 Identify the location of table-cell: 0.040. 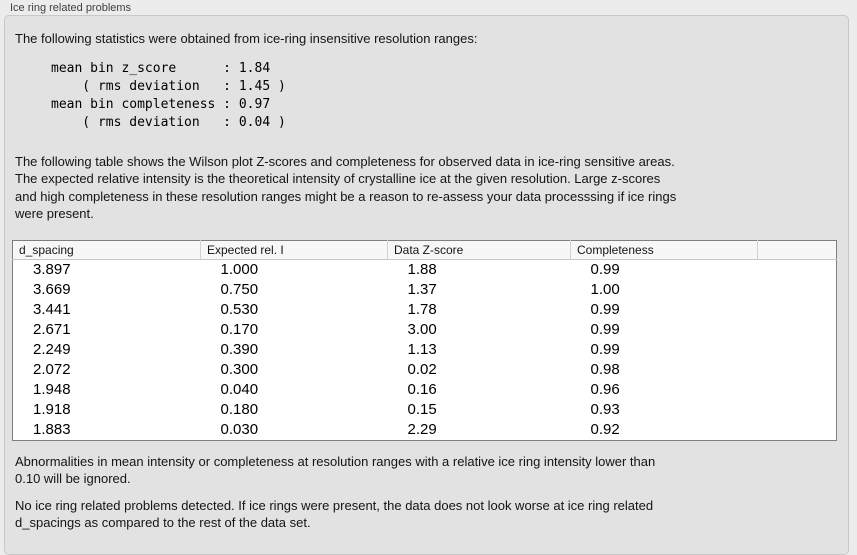
(239, 389).